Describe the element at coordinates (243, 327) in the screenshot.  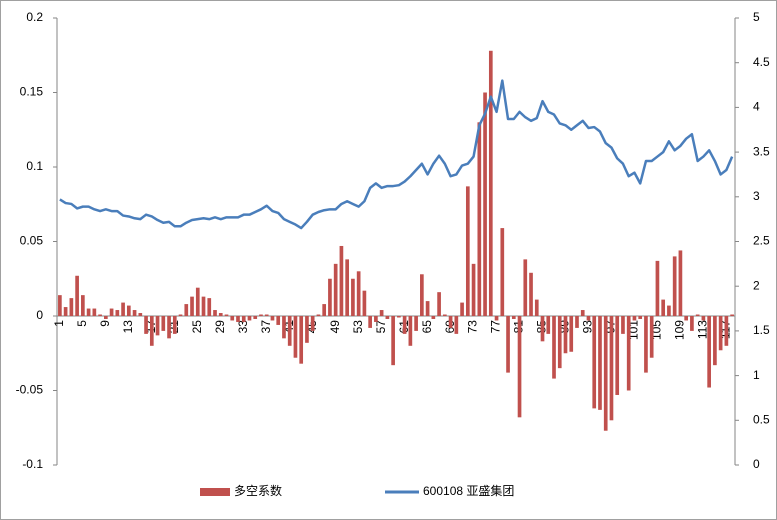
I see `x-tick-label: 33` at that location.